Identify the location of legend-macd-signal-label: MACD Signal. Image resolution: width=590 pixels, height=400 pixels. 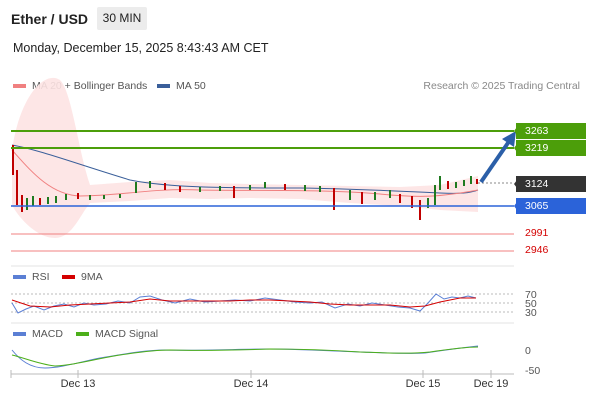
(127, 334).